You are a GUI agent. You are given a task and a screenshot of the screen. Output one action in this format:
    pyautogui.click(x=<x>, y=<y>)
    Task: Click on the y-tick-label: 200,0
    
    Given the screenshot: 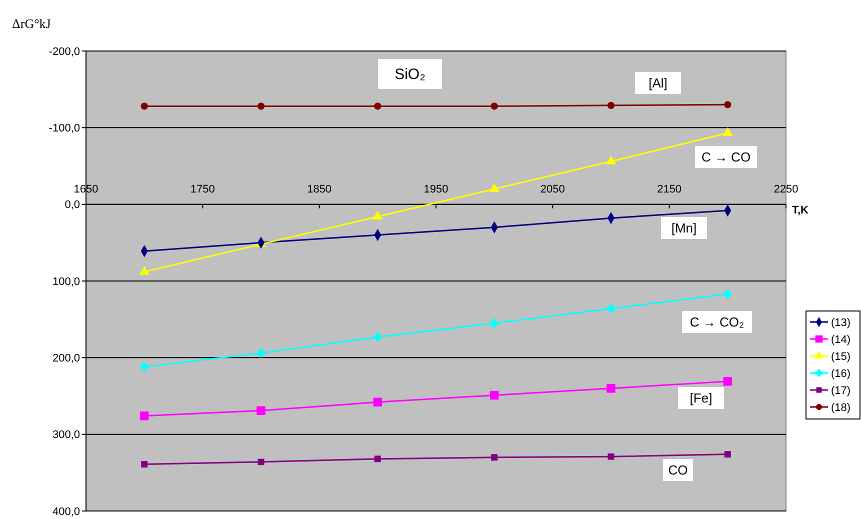 What is the action you would take?
    pyautogui.click(x=66, y=358)
    